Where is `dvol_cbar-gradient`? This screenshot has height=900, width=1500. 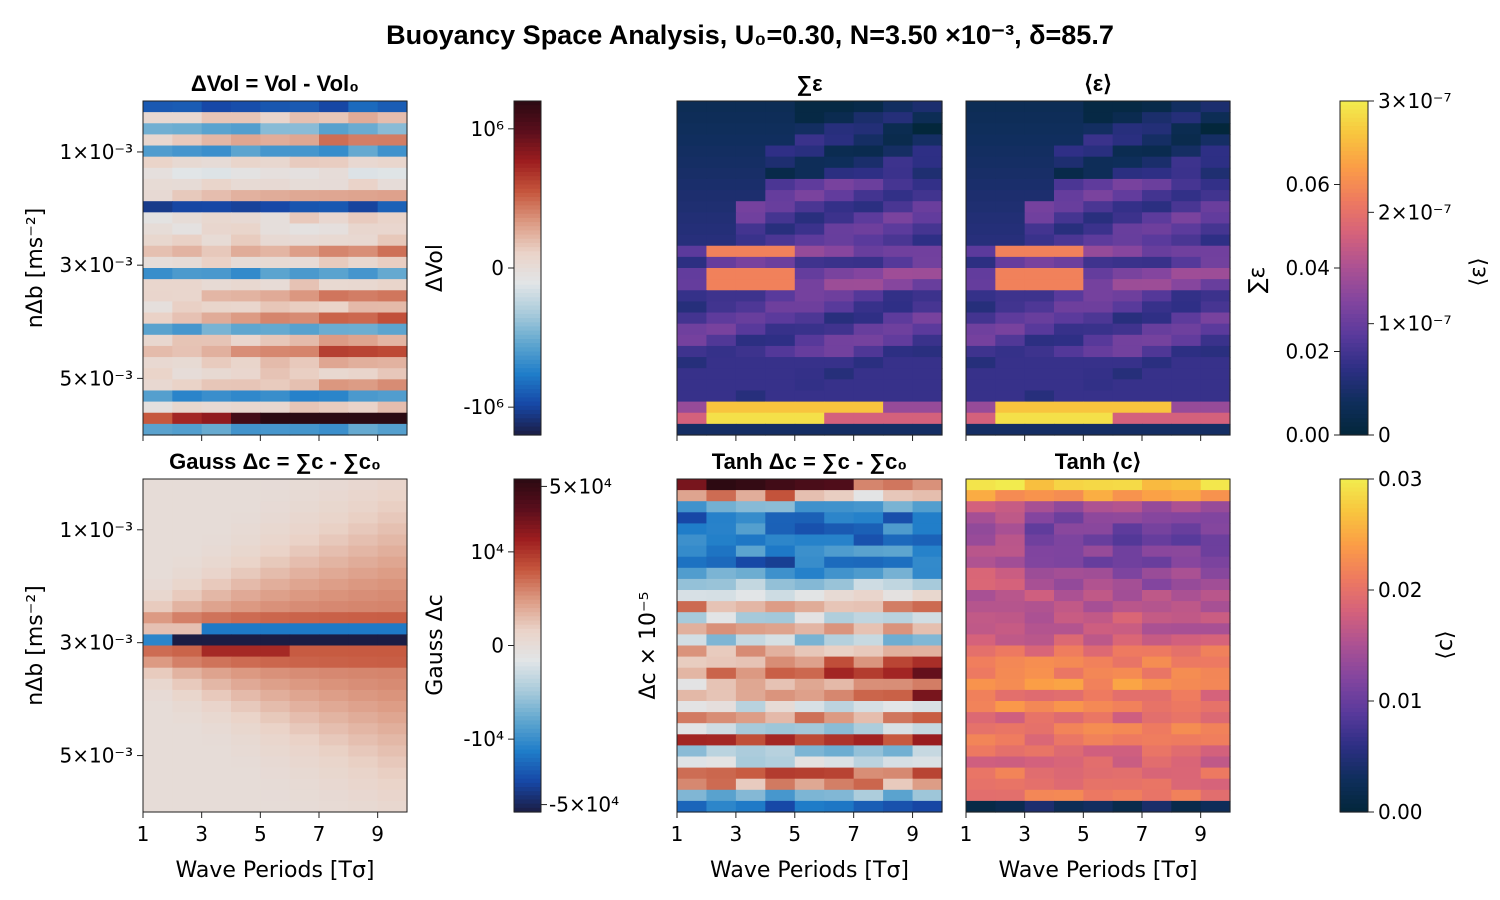
dvol_cbar-gradient is located at coordinates (527, 268).